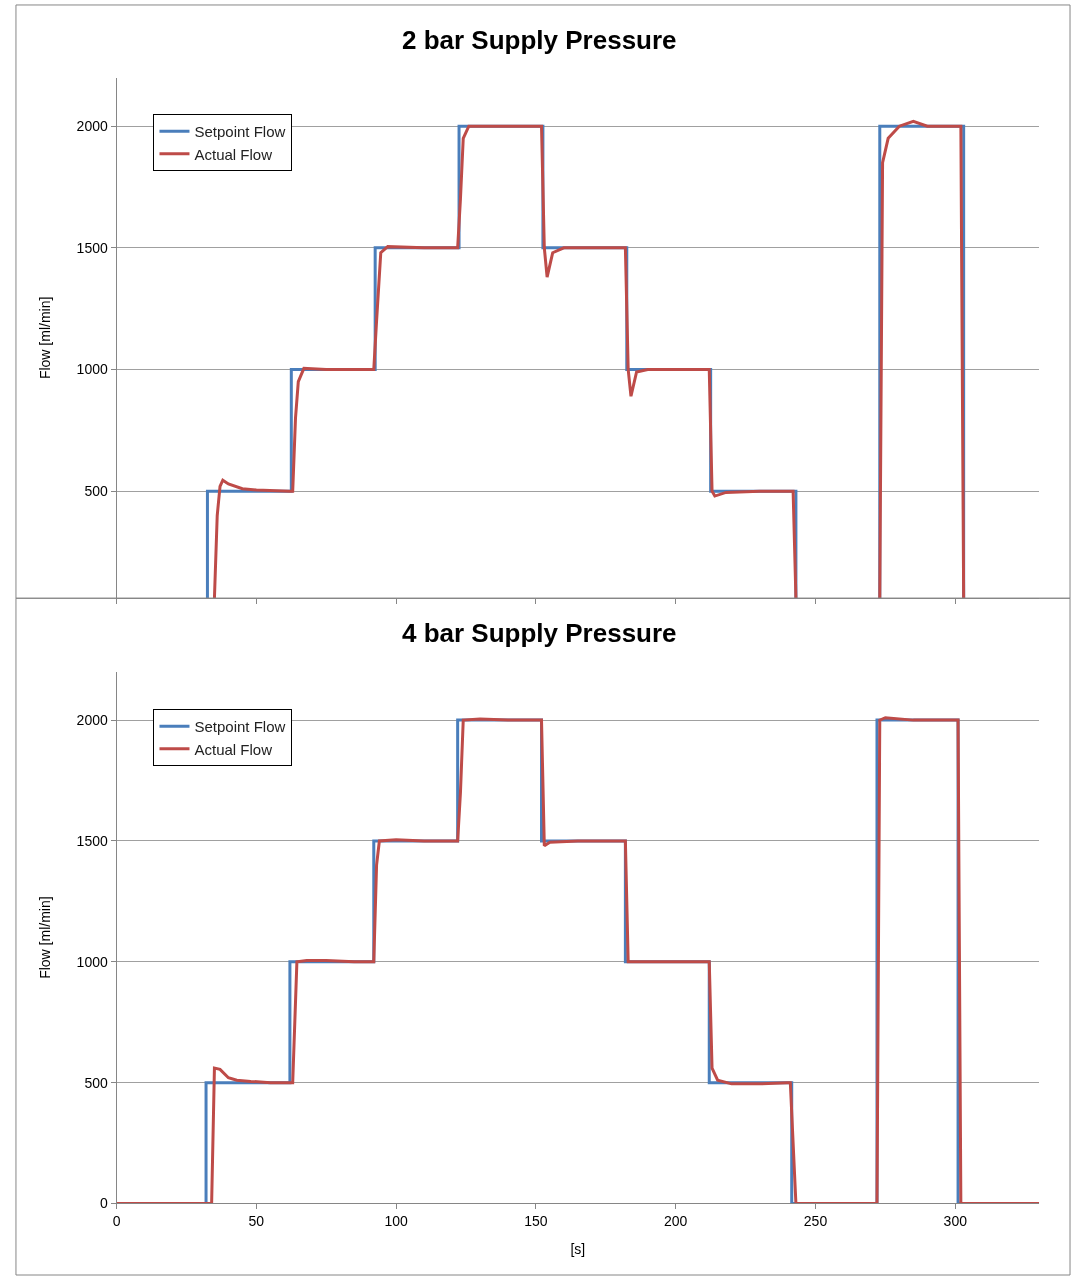  What do you see at coordinates (676, 1221) in the screenshot?
I see `x-tick-label: 200` at bounding box center [676, 1221].